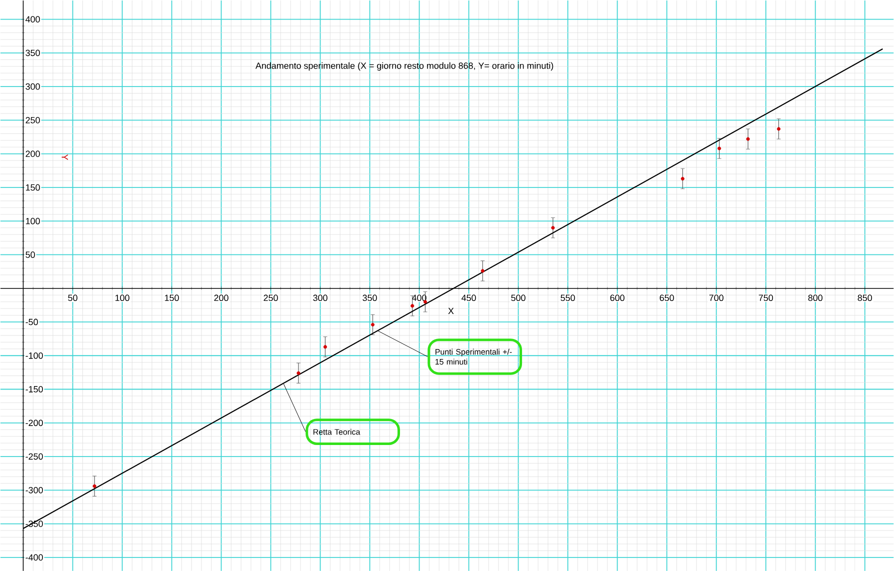  Describe the element at coordinates (716, 297) in the screenshot. I see `x-tick-label: 700` at that location.